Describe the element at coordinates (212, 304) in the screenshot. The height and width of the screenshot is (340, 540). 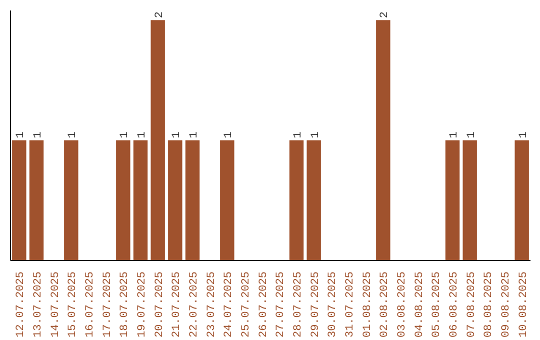
I see `x-tick-label: 23.07.2025` at that location.